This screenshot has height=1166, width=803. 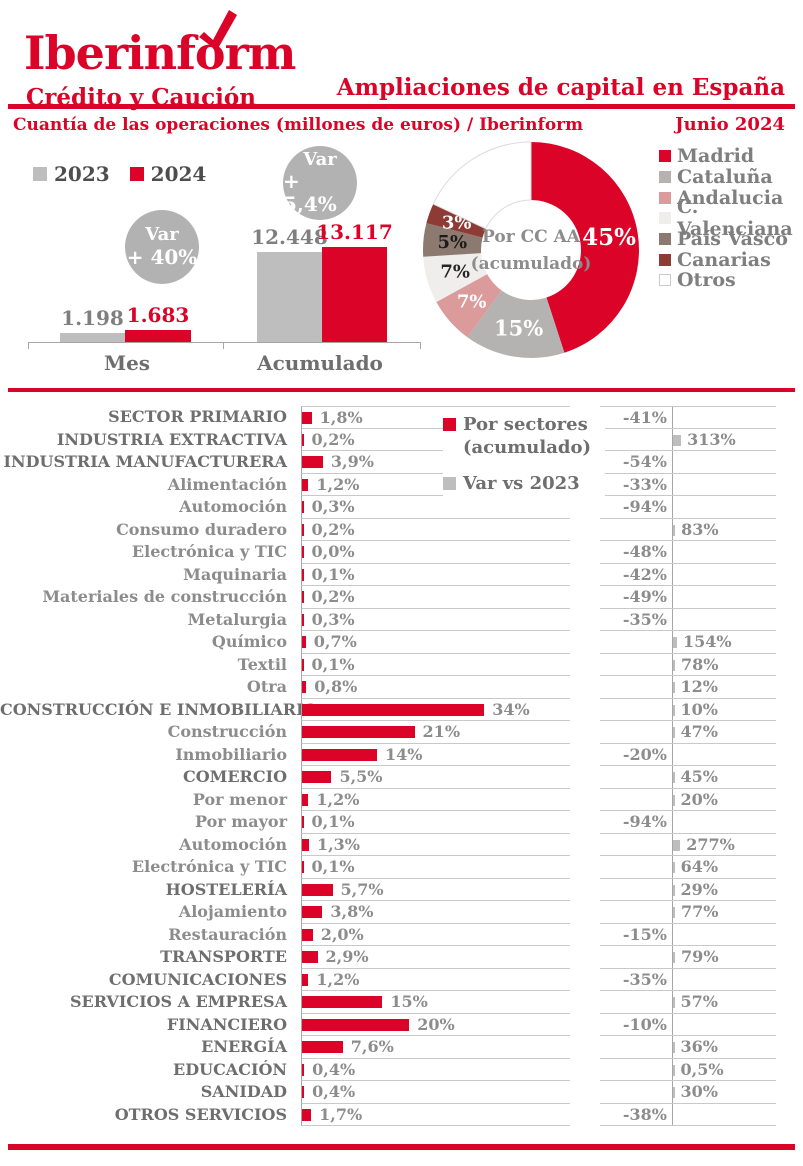 I want to click on sector-row: Químico 0,7% 154%, so click(x=401, y=642).